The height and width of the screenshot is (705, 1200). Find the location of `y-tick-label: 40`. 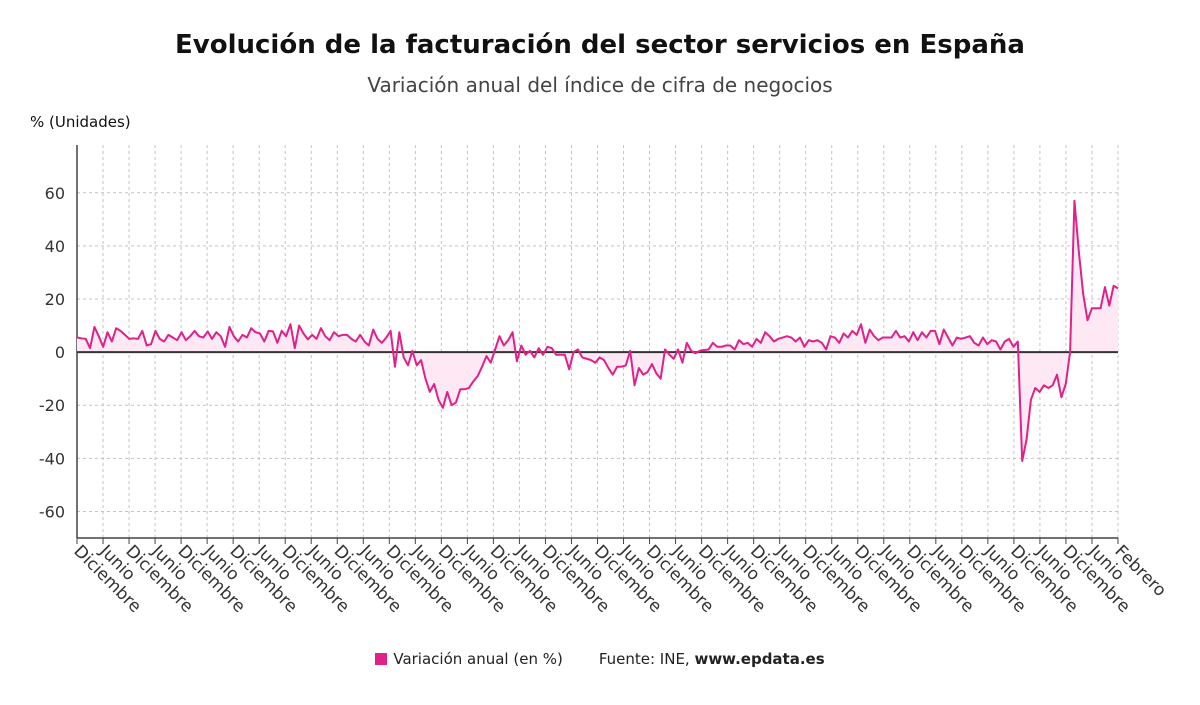

y-tick-label: 40 is located at coordinates (55, 246).